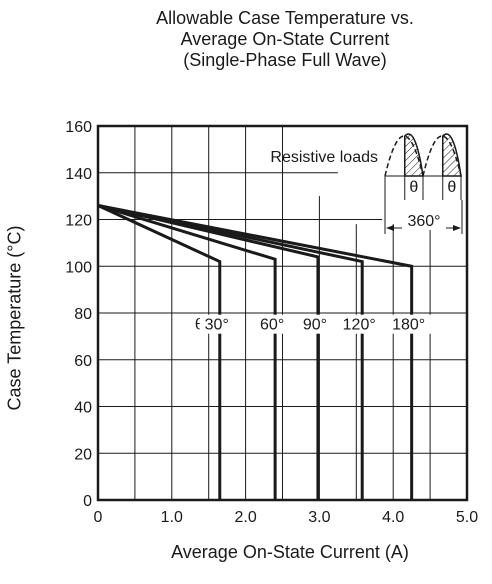 The height and width of the screenshot is (584, 492). I want to click on x-tick-label: 4.0, so click(393, 517).